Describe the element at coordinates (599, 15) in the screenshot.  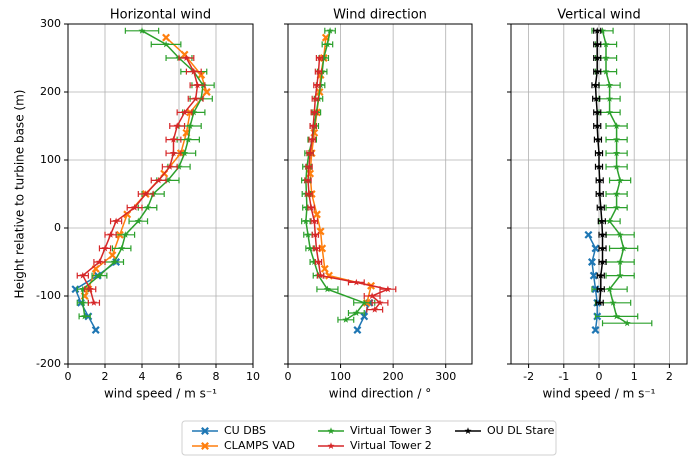
I see `panel-title: Vertical wind` at that location.